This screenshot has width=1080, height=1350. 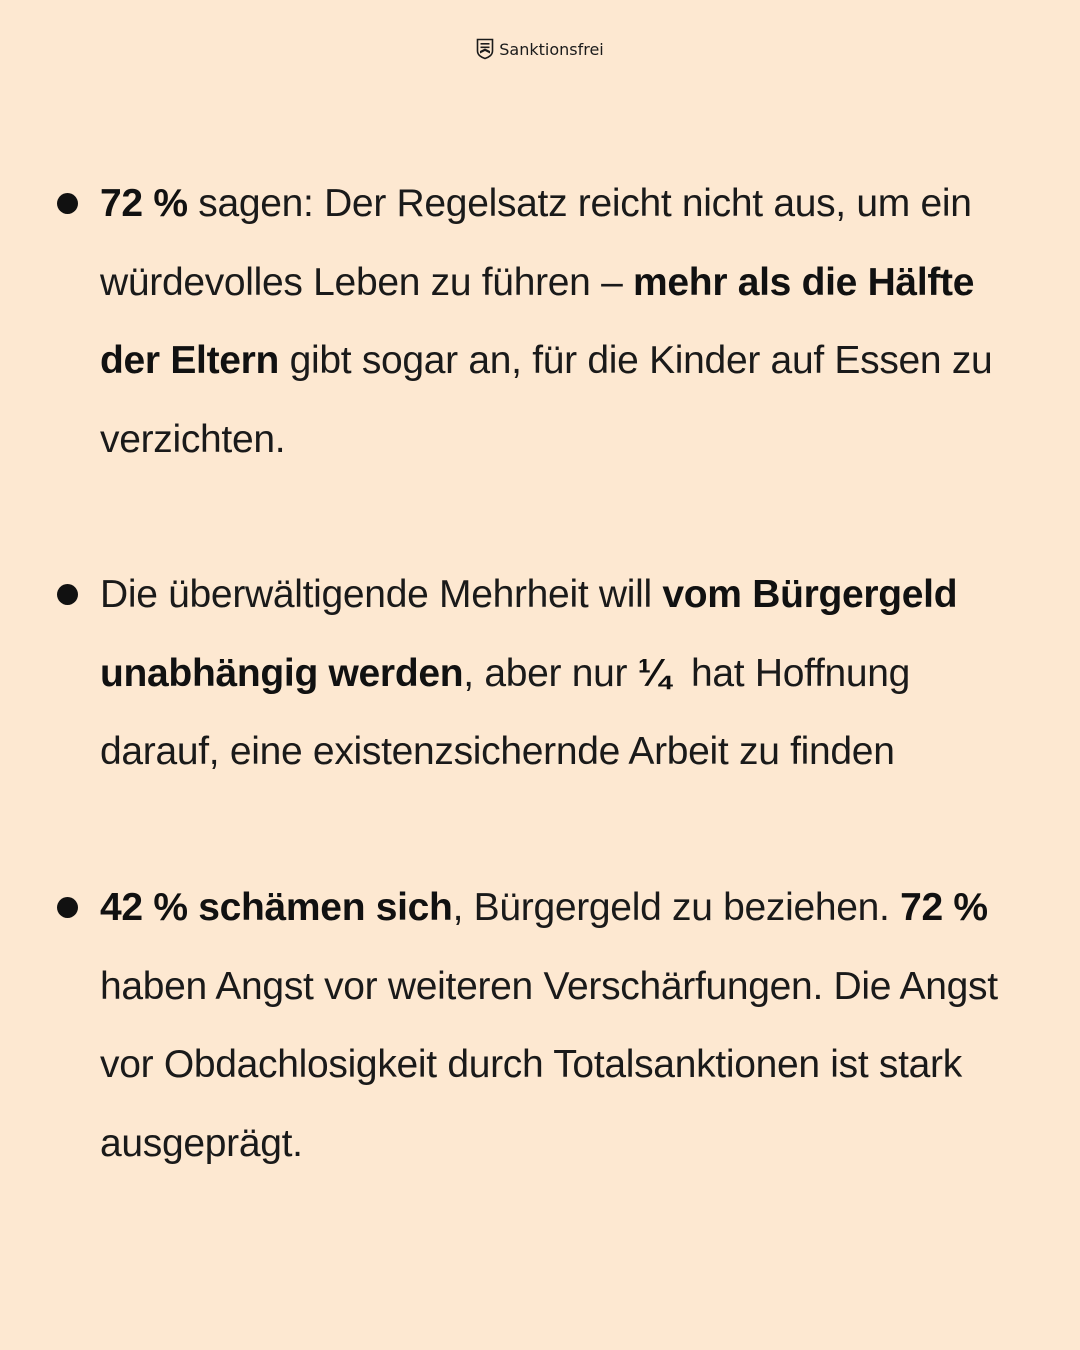 I want to click on bullet-3-bold-schaemen: 42 % schämen sich, so click(x=276, y=907).